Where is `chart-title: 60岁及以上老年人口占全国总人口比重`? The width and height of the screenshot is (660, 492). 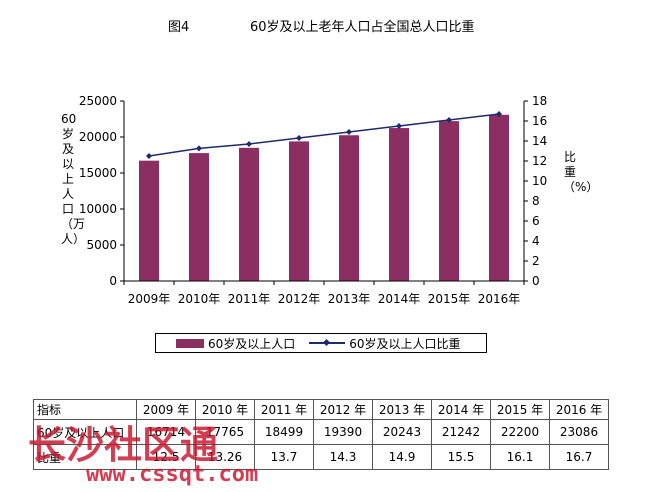 chart-title: 60岁及以上老年人口占全国总人口比重 is located at coordinates (362, 27).